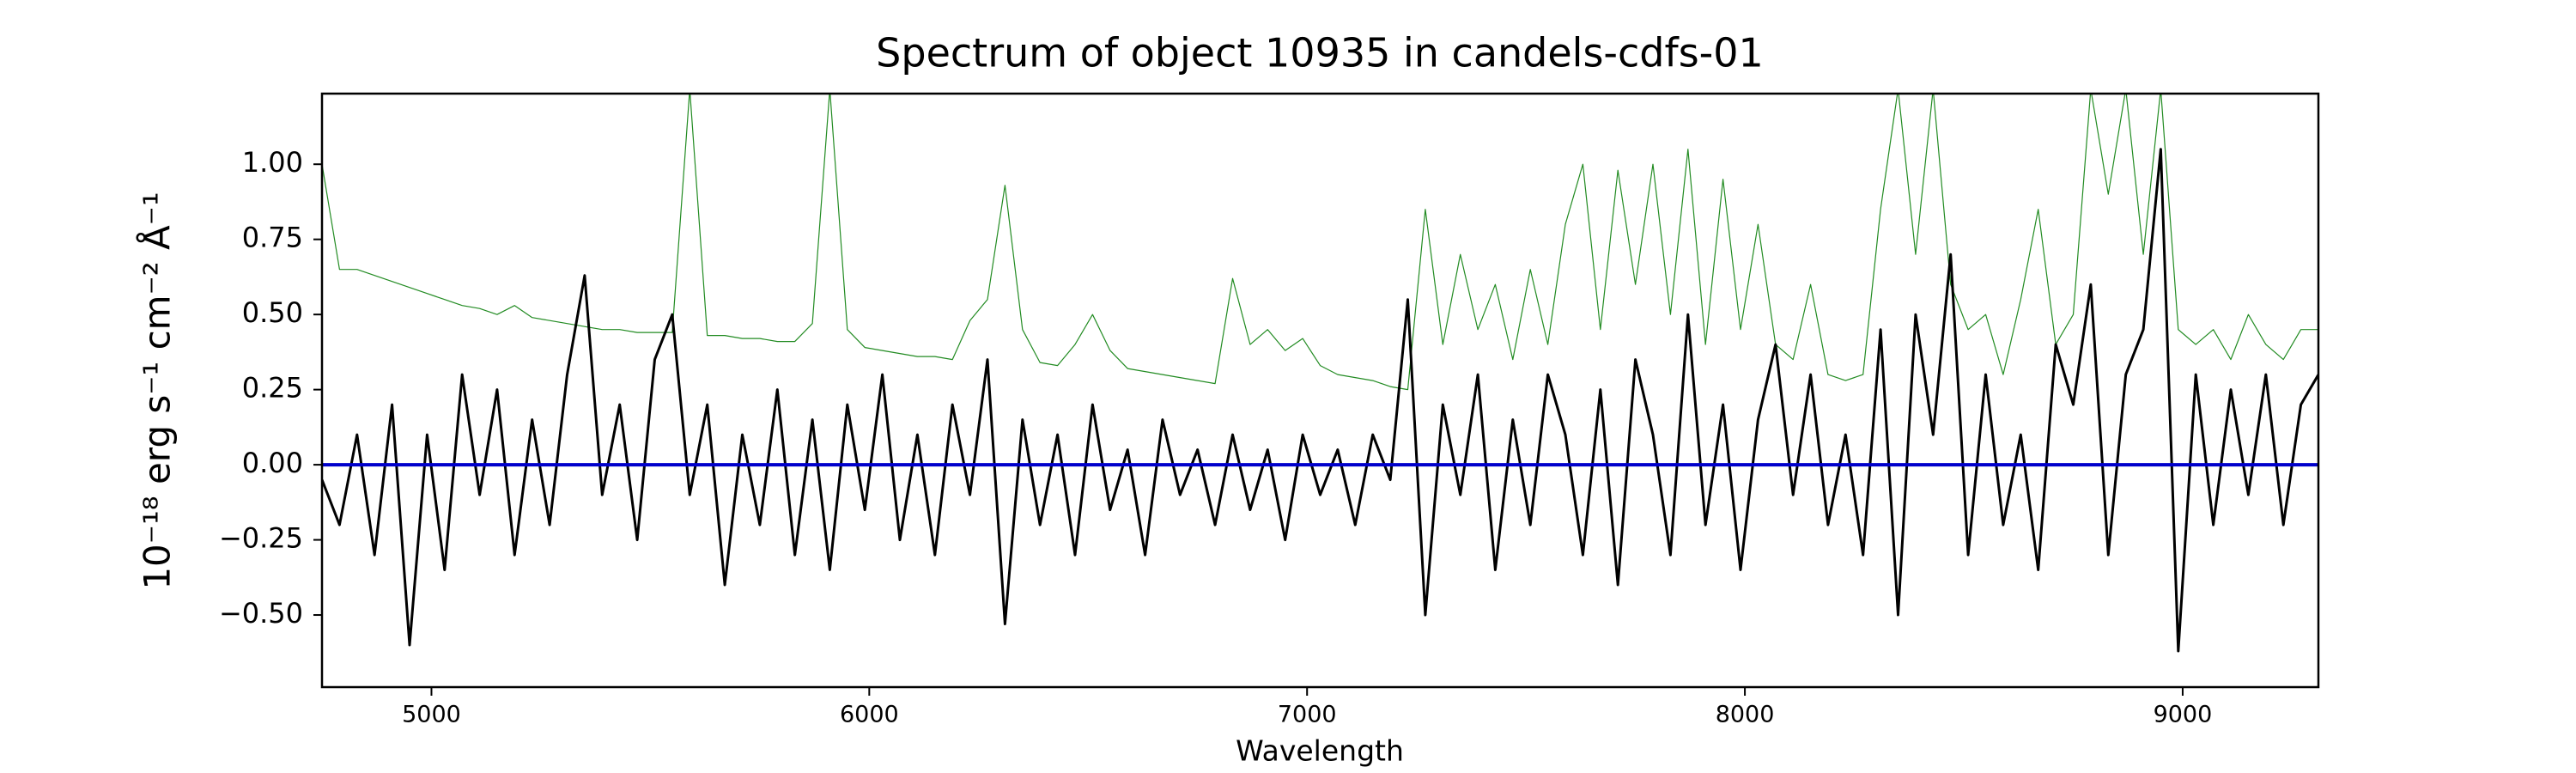 The height and width of the screenshot is (773, 2576). Describe the element at coordinates (272, 388) in the screenshot. I see `y-tick-label: 0.25` at that location.